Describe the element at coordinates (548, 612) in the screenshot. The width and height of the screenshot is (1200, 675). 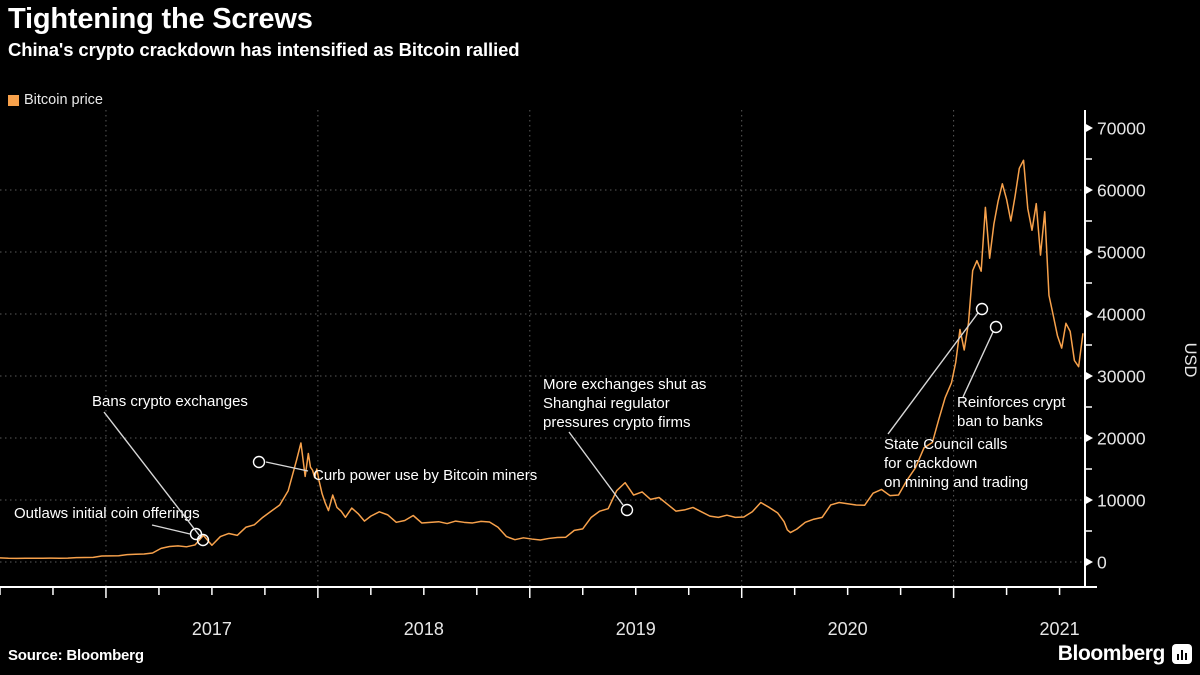
I see `x-axis: 2017 2018 2019 2020 2021` at that location.